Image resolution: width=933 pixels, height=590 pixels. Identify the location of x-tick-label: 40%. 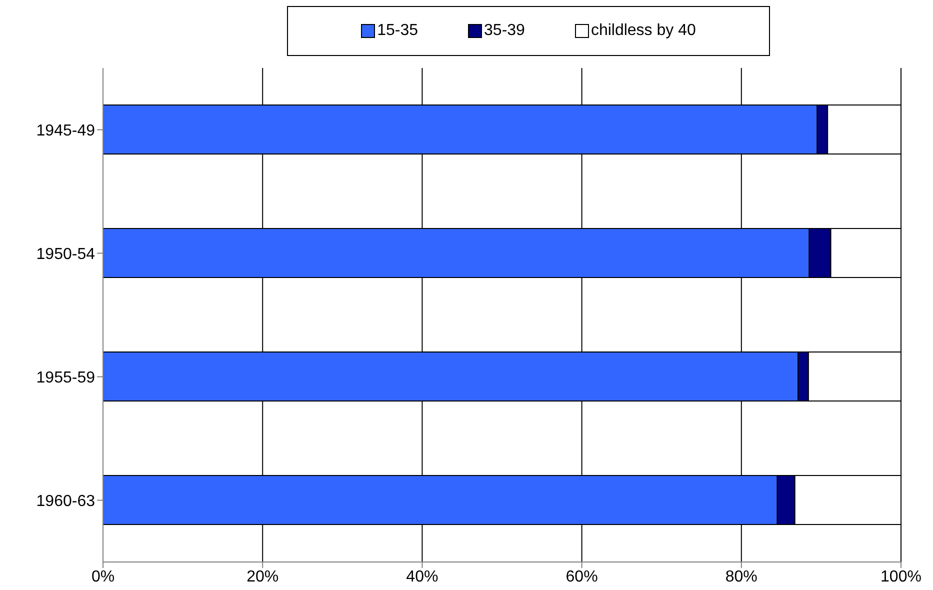
(422, 577).